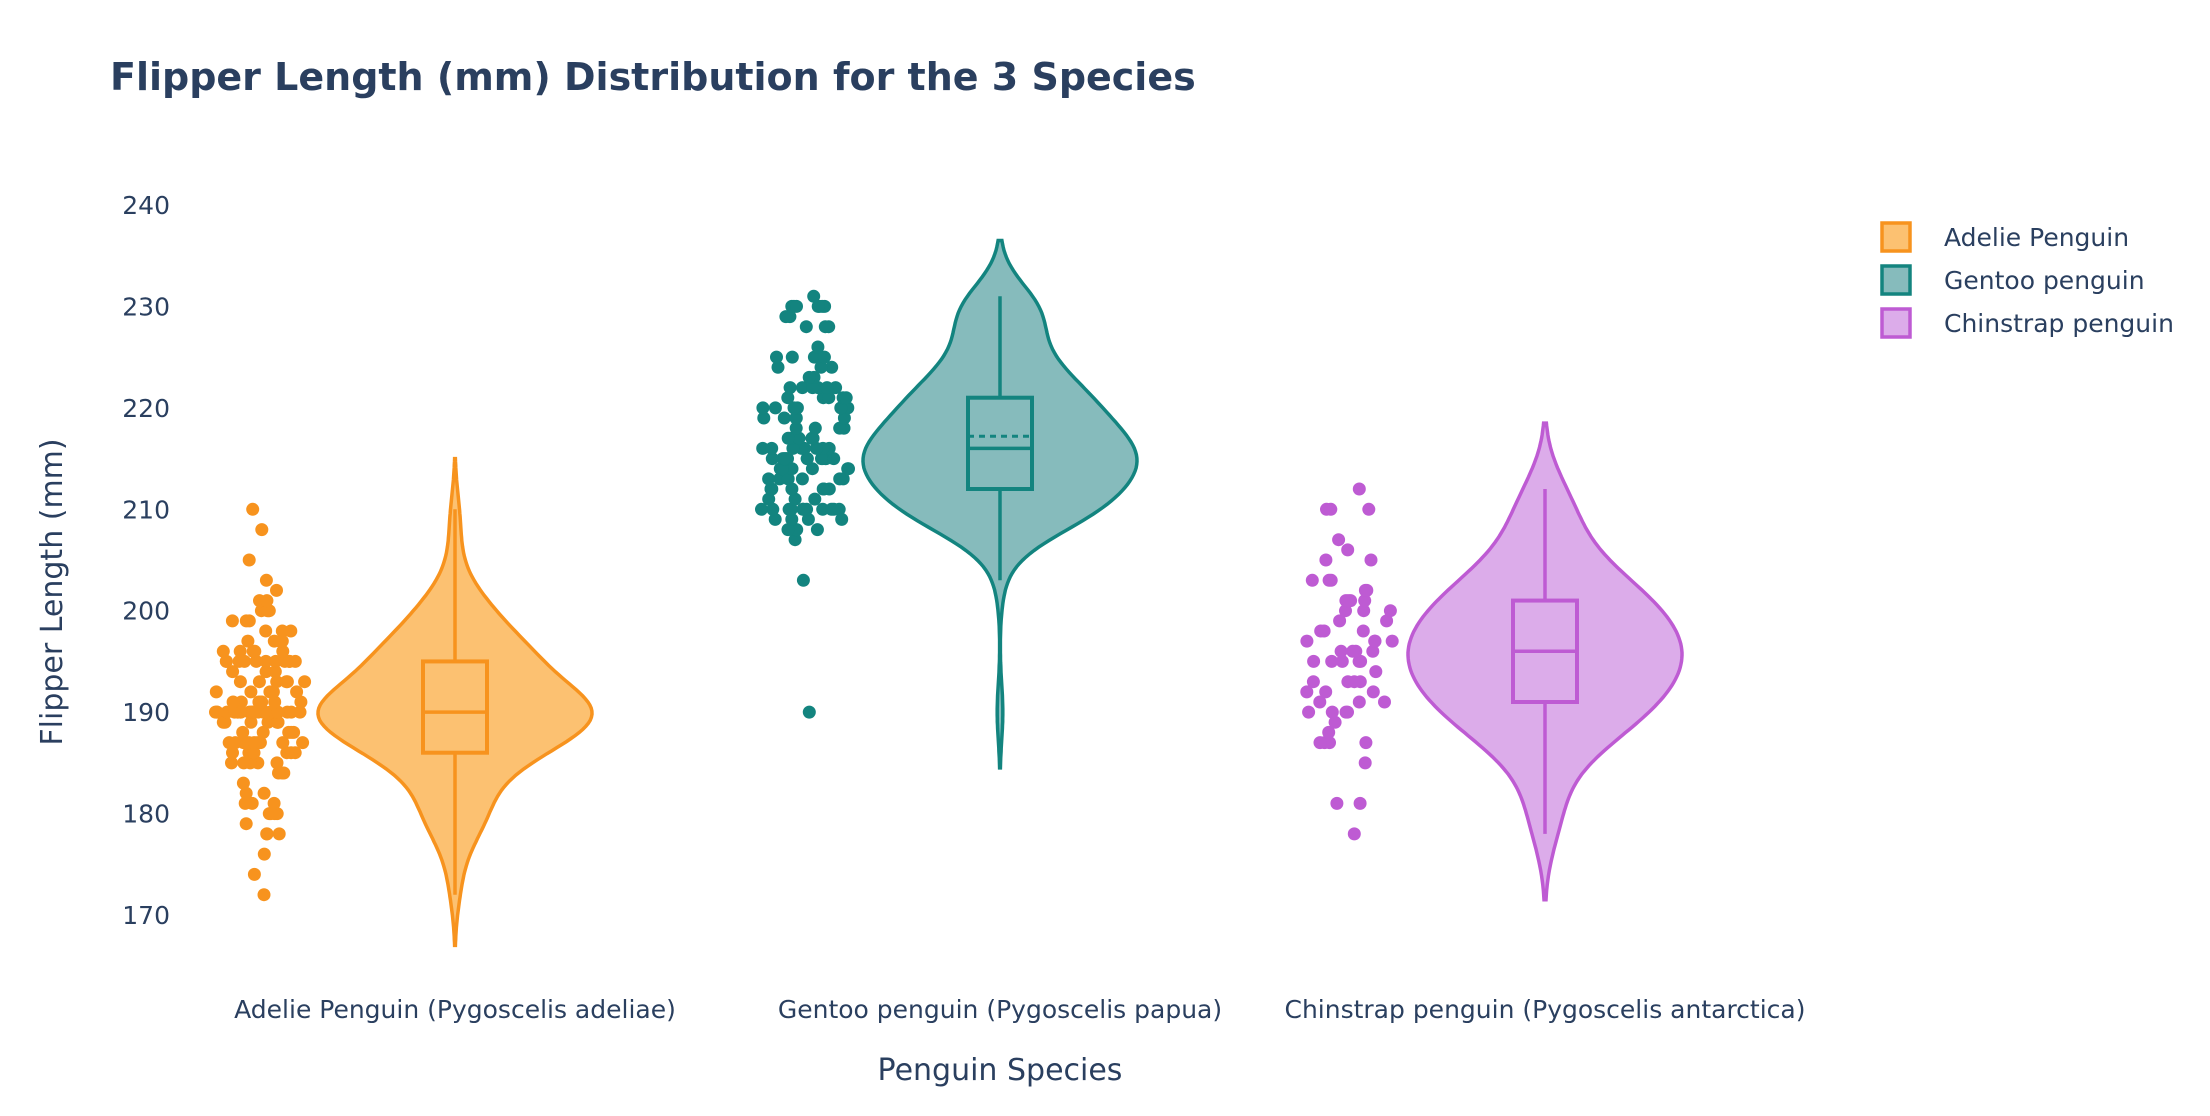  Describe the element at coordinates (2004, 237) in the screenshot. I see `legend-item: Adelie Penguin` at that location.